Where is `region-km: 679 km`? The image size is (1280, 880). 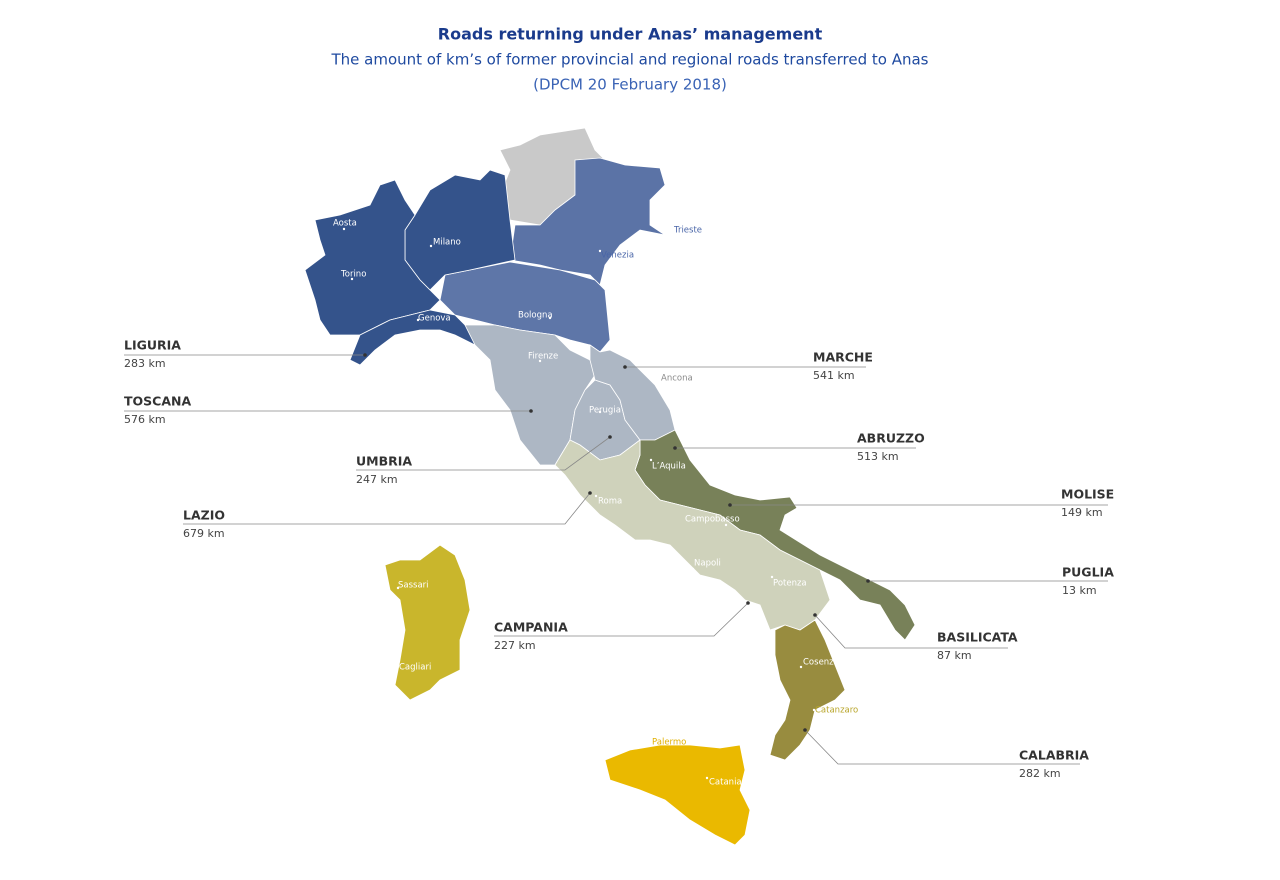 region-km: 679 km is located at coordinates (204, 533).